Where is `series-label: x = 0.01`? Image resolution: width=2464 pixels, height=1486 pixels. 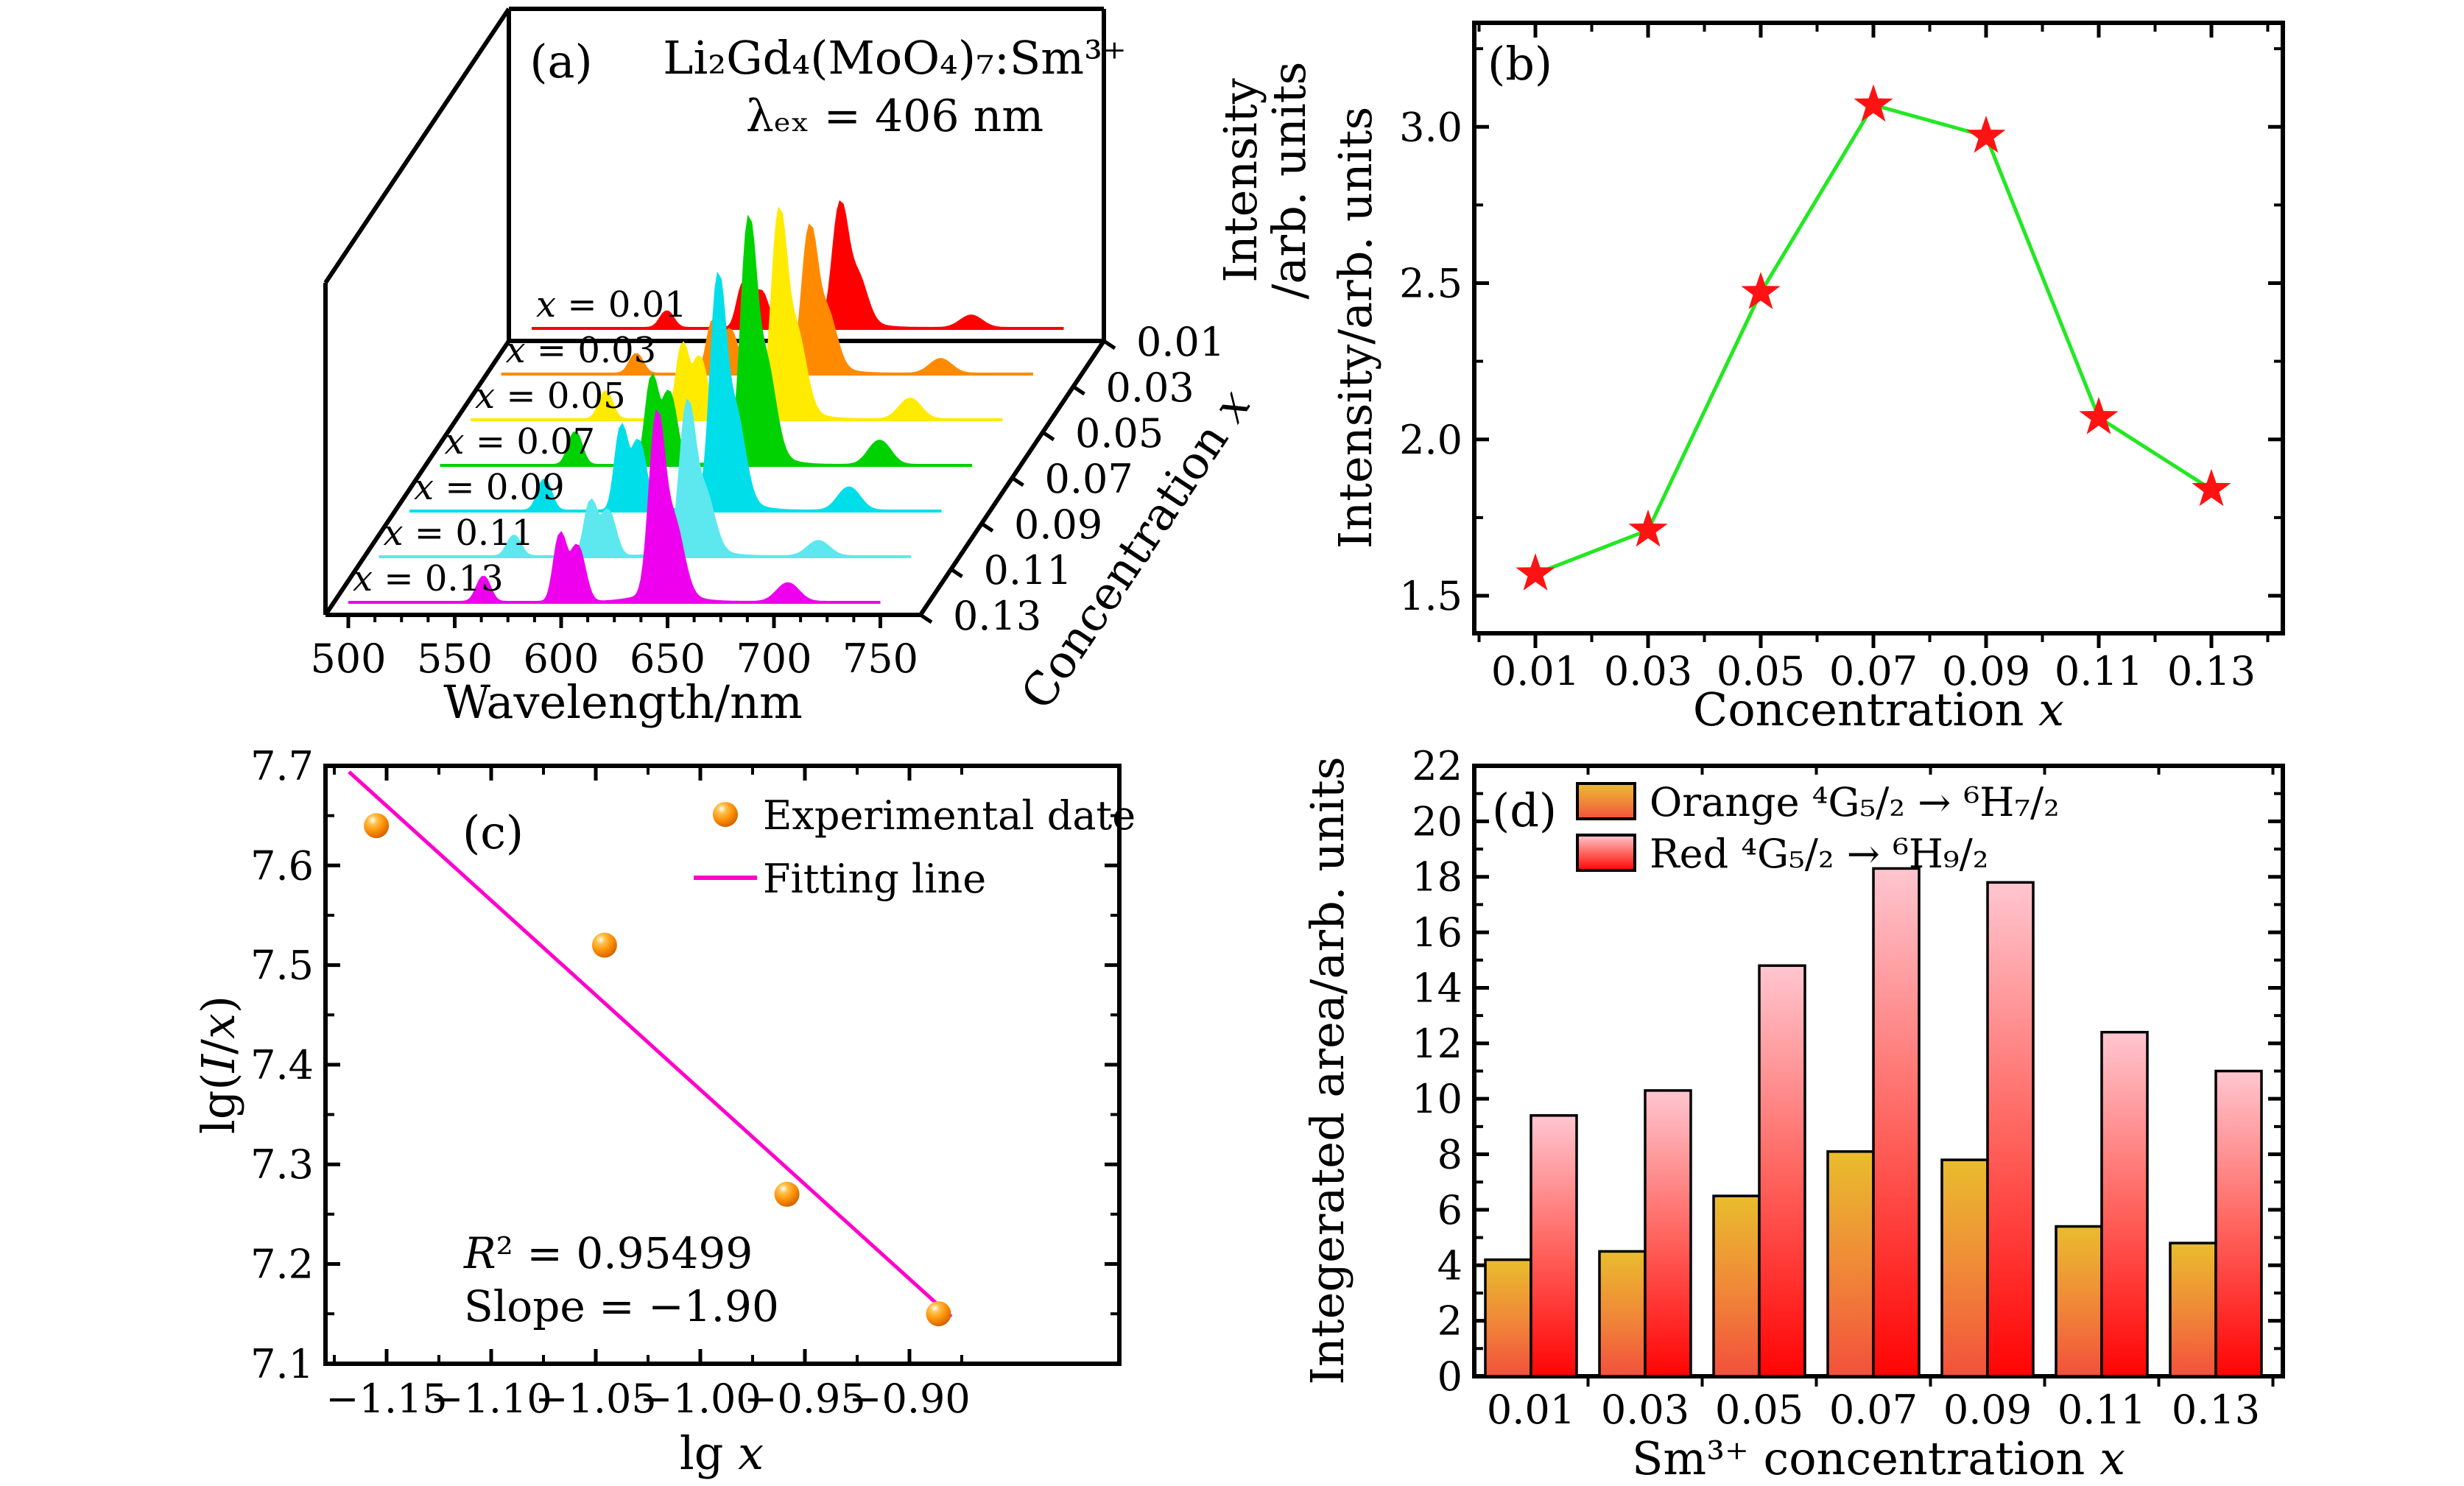 series-label: x = 0.01 is located at coordinates (611, 304).